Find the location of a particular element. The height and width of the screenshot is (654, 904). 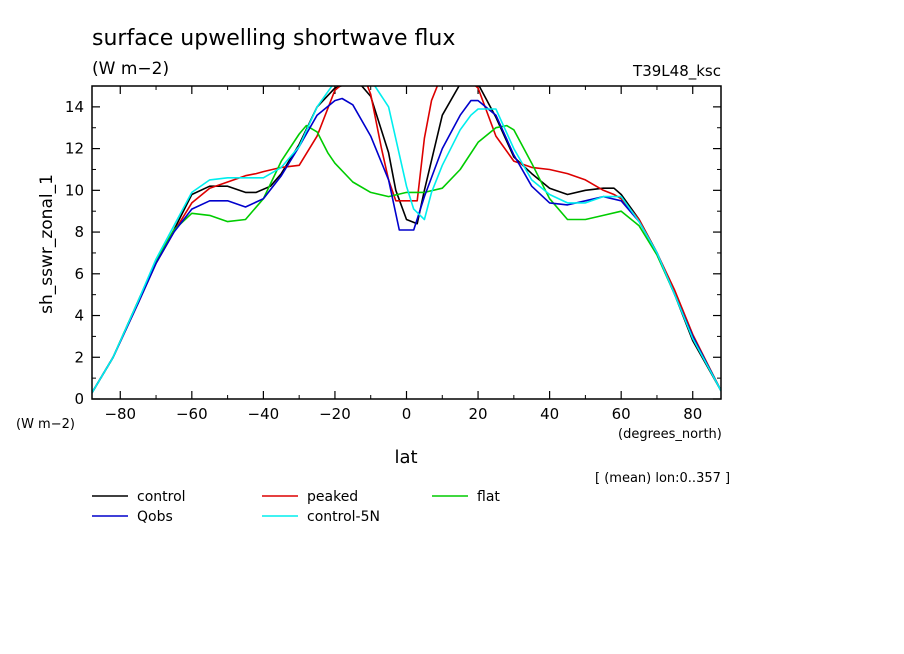

x-tick-label: 0 is located at coordinates (407, 414).